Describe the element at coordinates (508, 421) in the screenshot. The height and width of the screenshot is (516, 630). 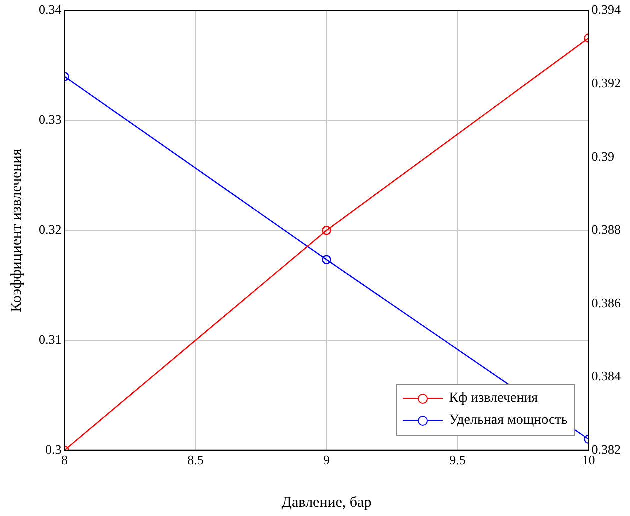
I see `legend-label: Удельная мощность` at that location.